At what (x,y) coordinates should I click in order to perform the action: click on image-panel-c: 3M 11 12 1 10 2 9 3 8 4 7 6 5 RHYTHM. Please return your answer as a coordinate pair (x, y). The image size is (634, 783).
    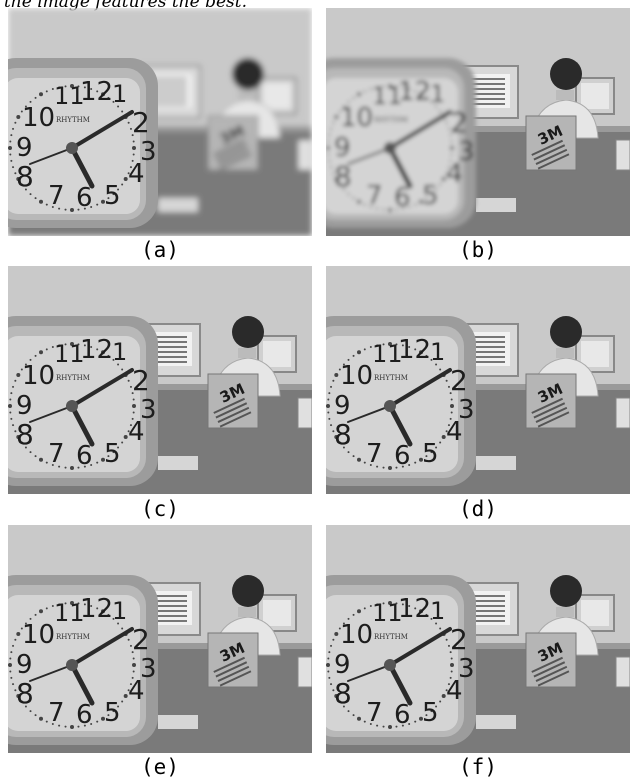
    Looking at the image, I should click on (160, 380).